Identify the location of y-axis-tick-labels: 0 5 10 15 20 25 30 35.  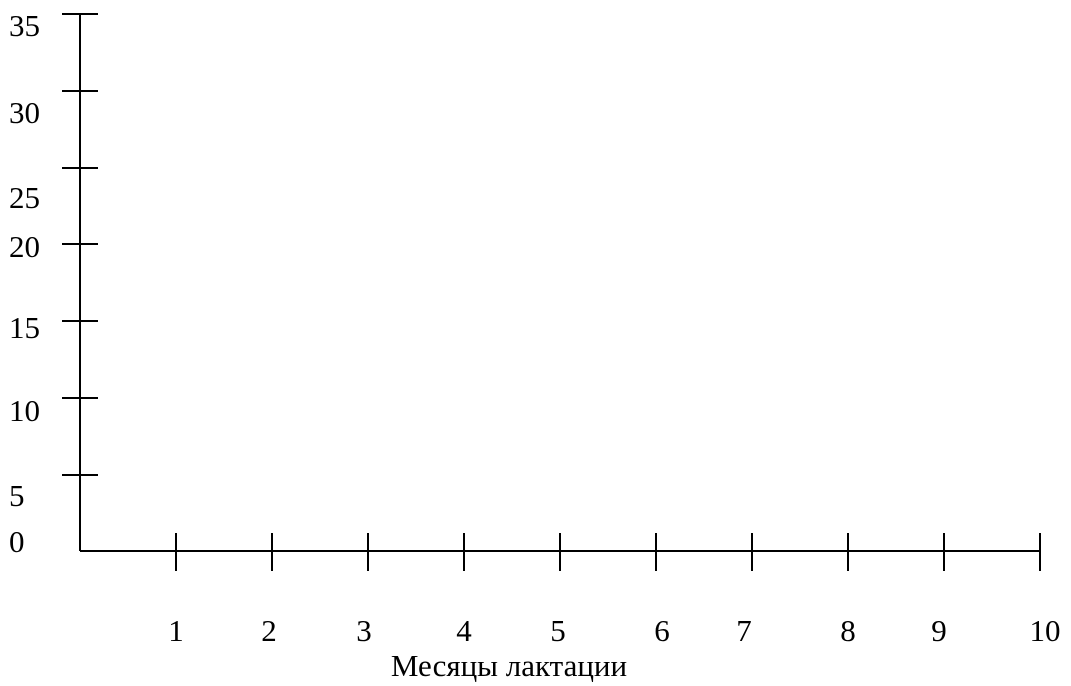
(24, 283).